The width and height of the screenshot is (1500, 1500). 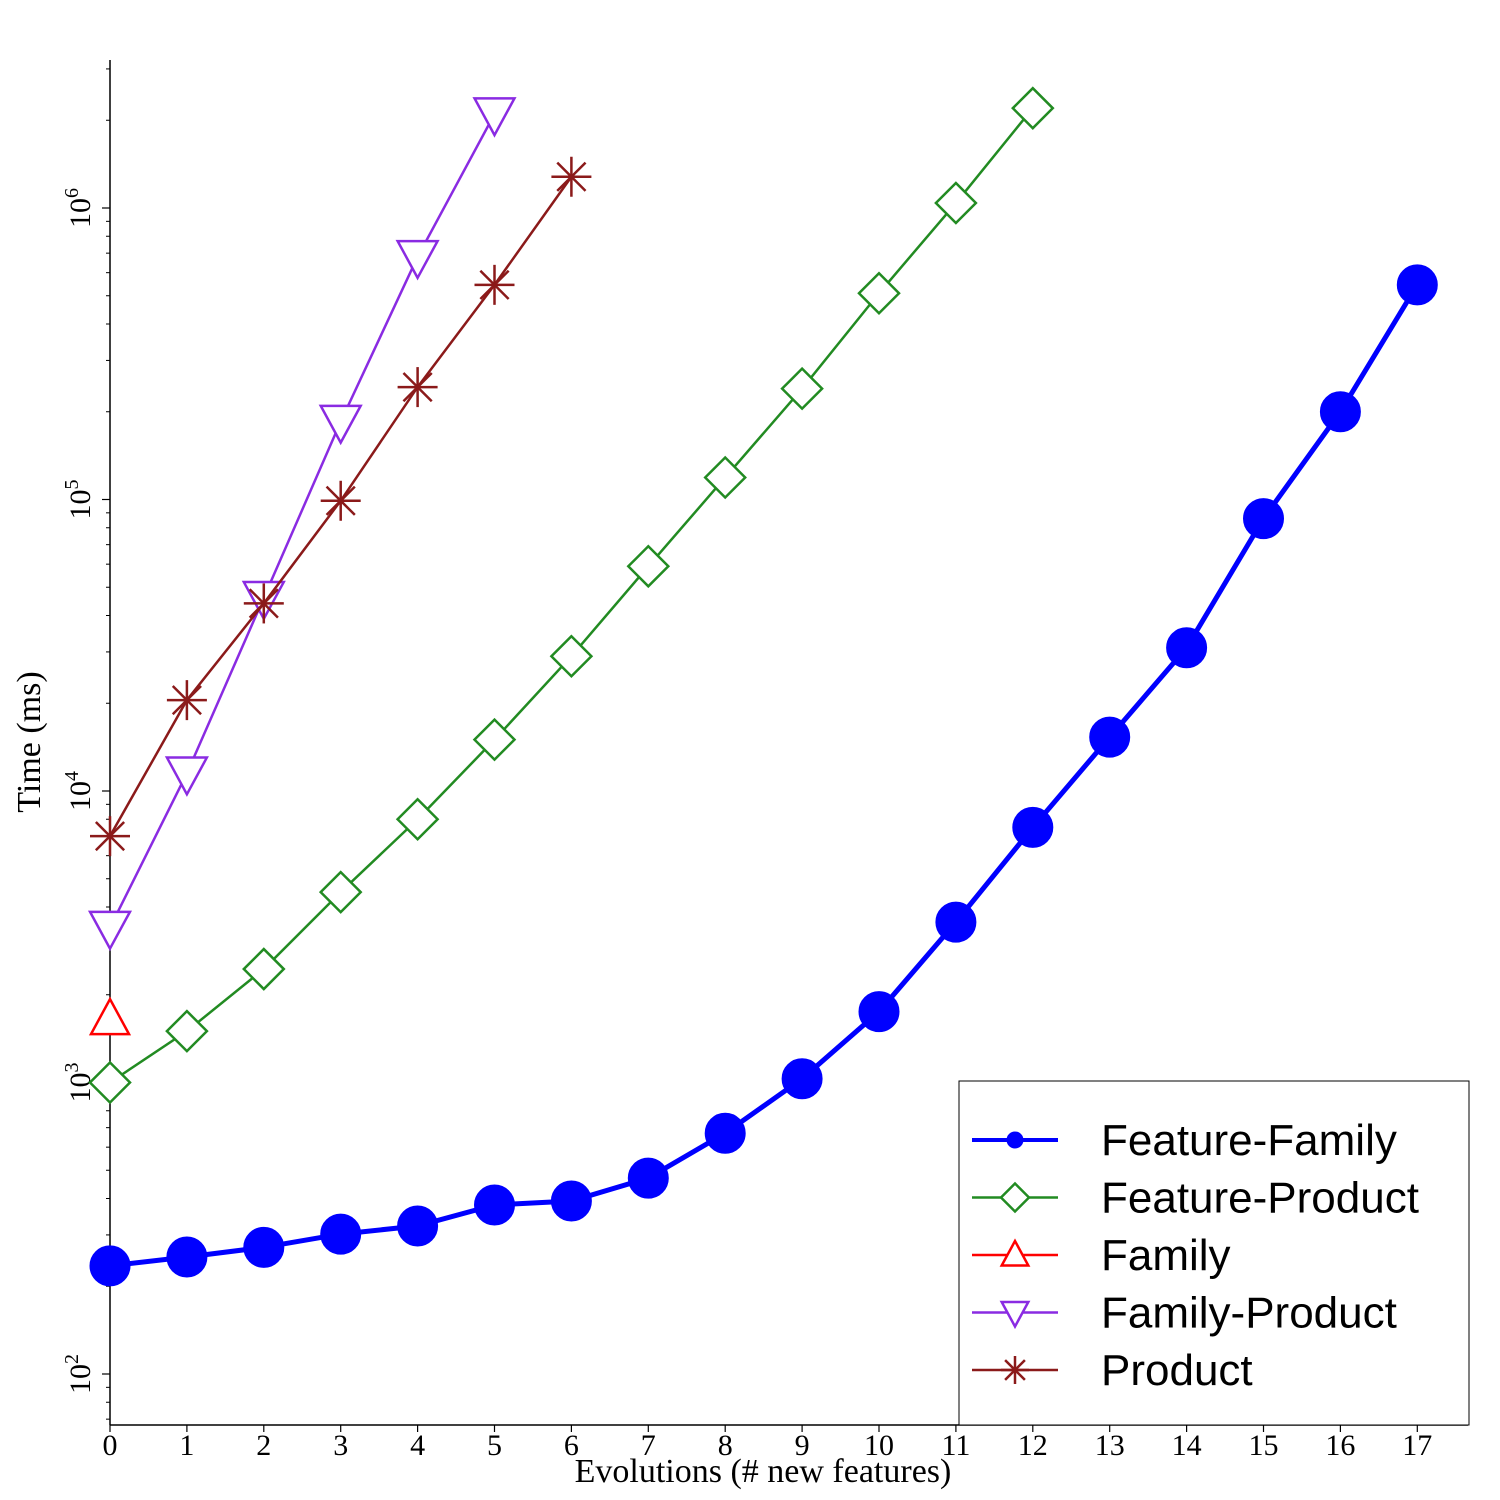 What do you see at coordinates (79, 791) in the screenshot?
I see `y-tick-label: 10⁴` at bounding box center [79, 791].